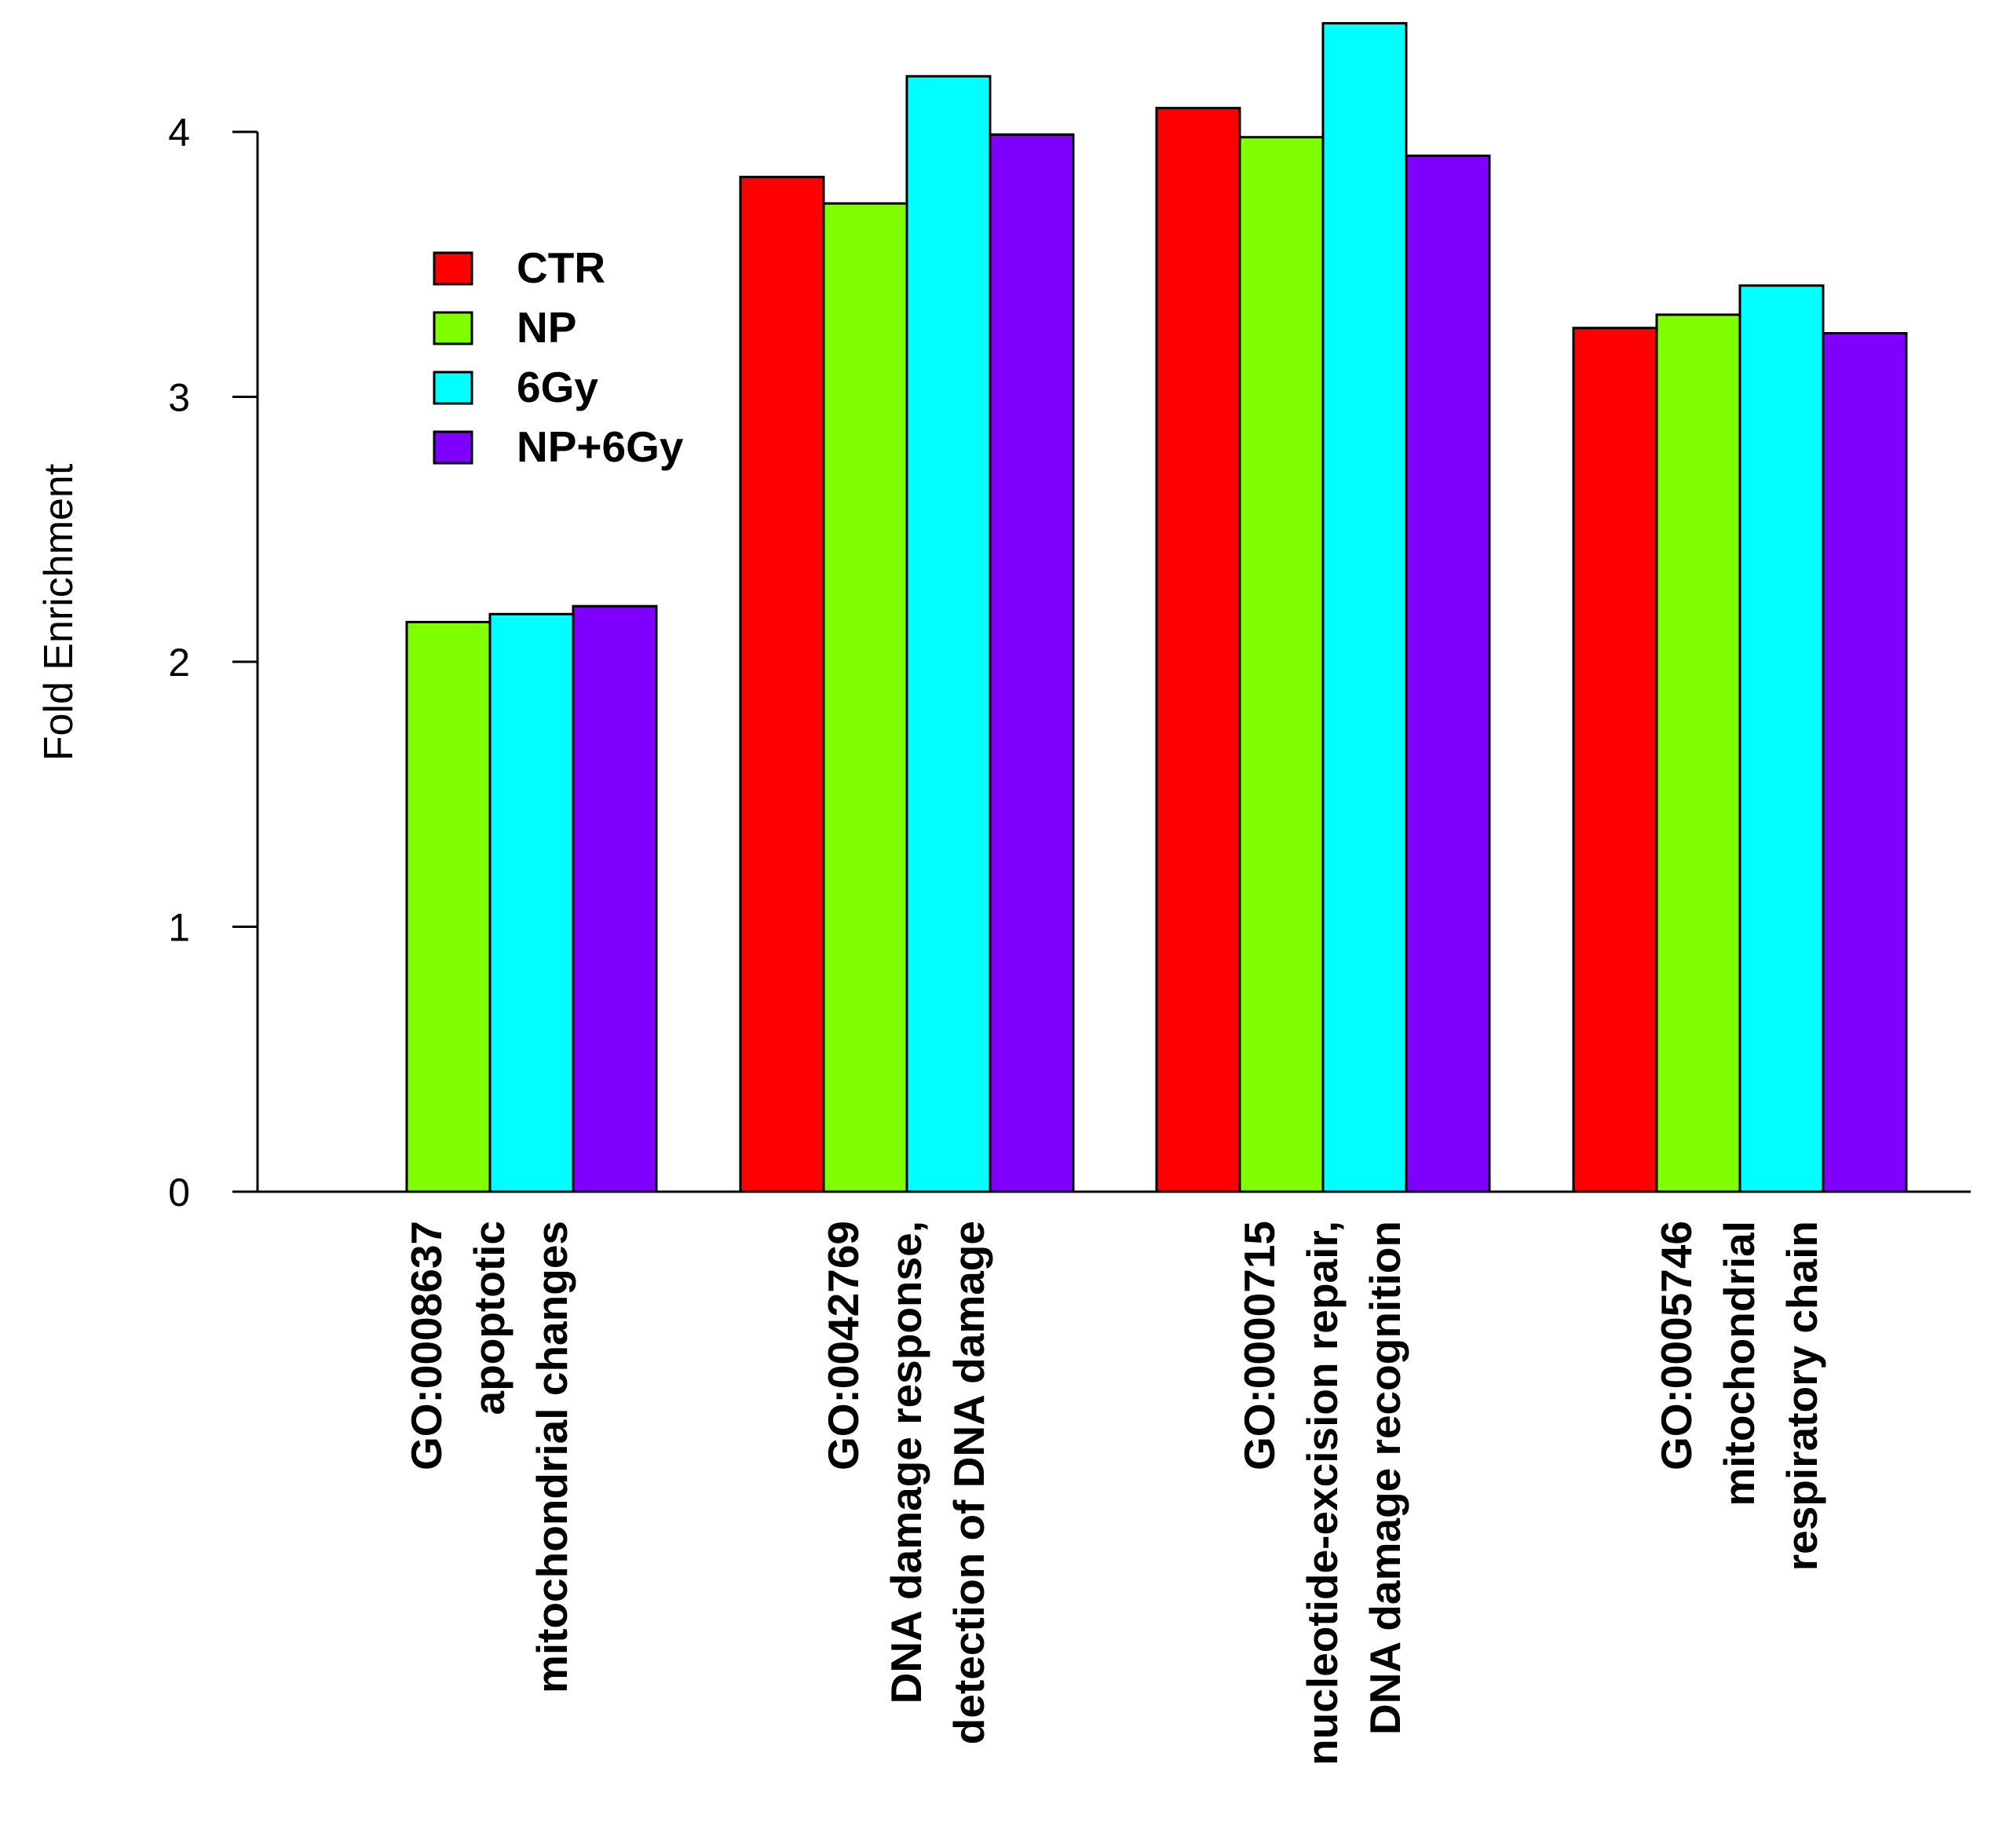 The width and height of the screenshot is (1999, 1848). I want to click on y-tick-label-4: 4, so click(179, 133).